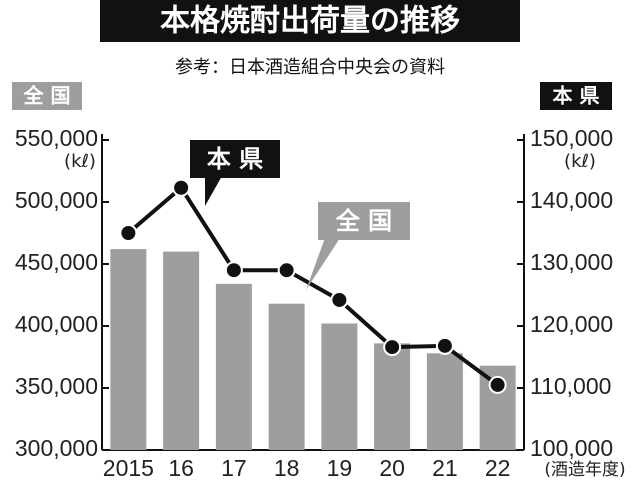  I want to click on y2-tick-label: 120,000, so click(571, 324).